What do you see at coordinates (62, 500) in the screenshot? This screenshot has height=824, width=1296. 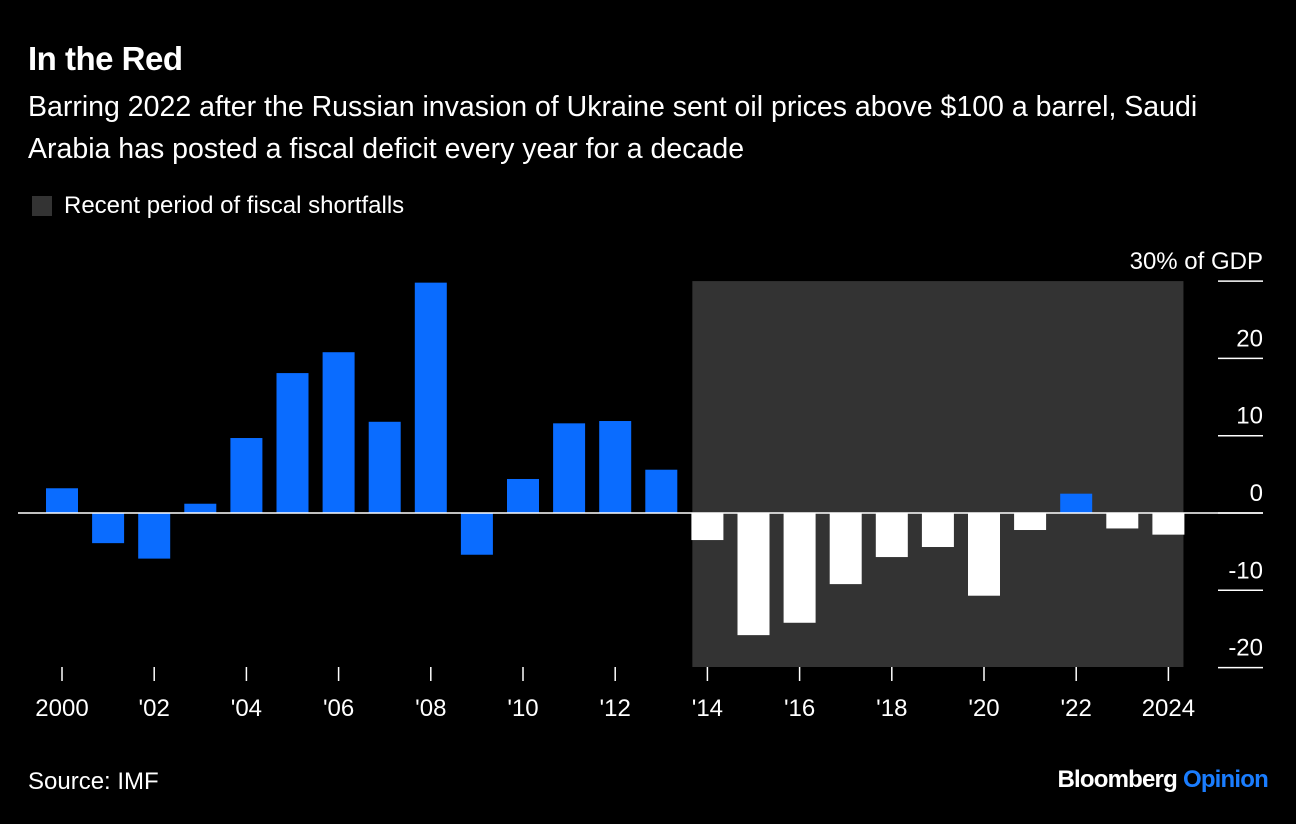 I see `bar-2000` at bounding box center [62, 500].